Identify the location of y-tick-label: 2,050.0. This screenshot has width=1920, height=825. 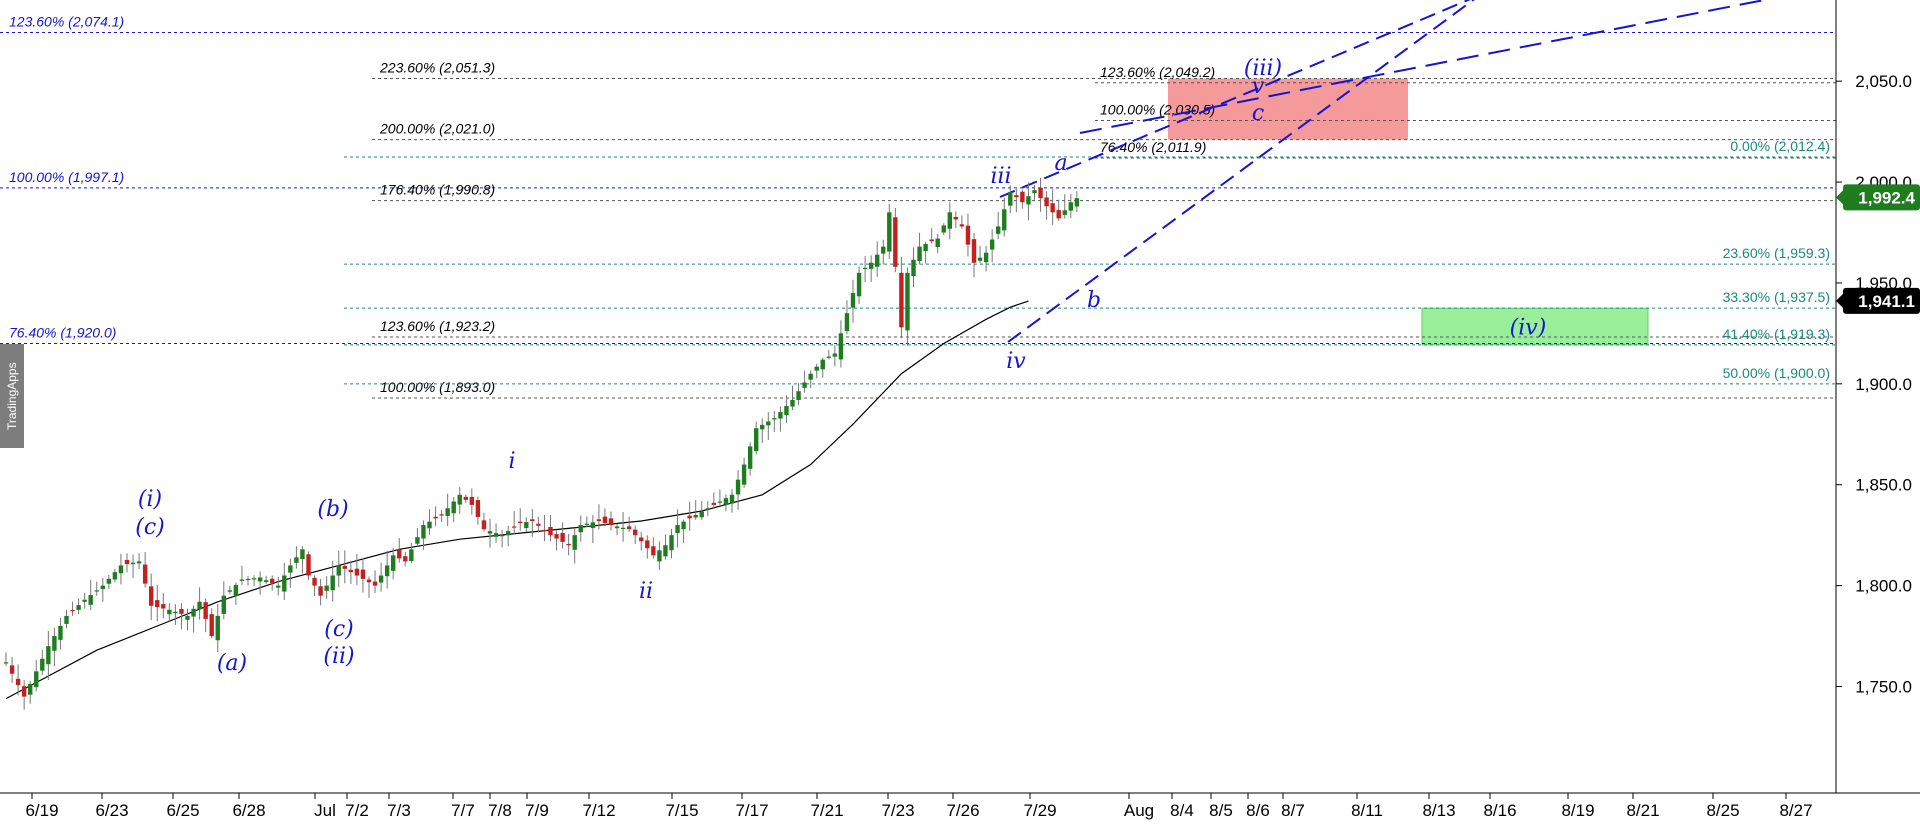
(1883, 81).